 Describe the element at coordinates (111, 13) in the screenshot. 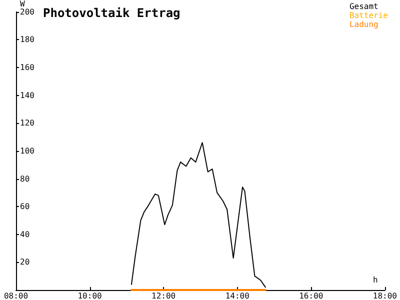

I see `chart-title: Photovoltaik Ertrag` at that location.